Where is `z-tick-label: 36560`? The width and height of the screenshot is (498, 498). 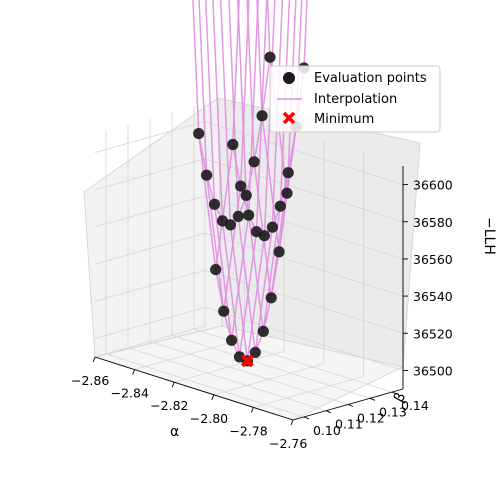
z-tick-label: 36560 is located at coordinates (433, 259).